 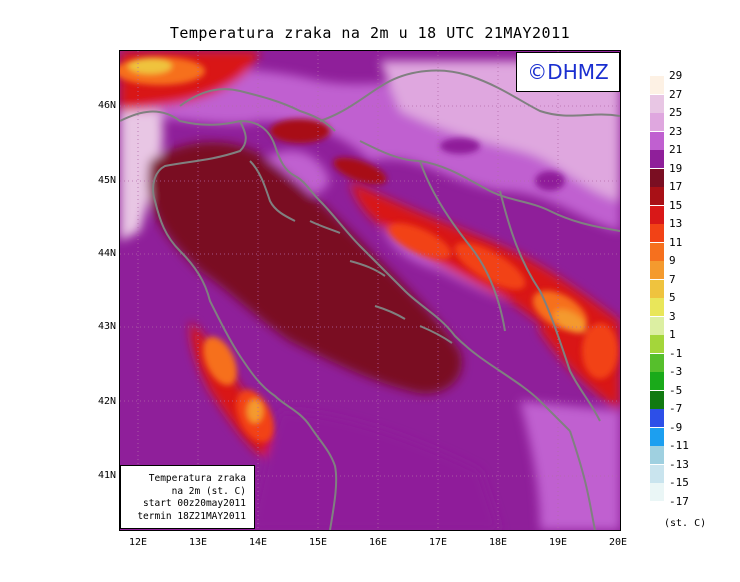 I want to click on lon-label-15e: 15E, so click(x=318, y=542).